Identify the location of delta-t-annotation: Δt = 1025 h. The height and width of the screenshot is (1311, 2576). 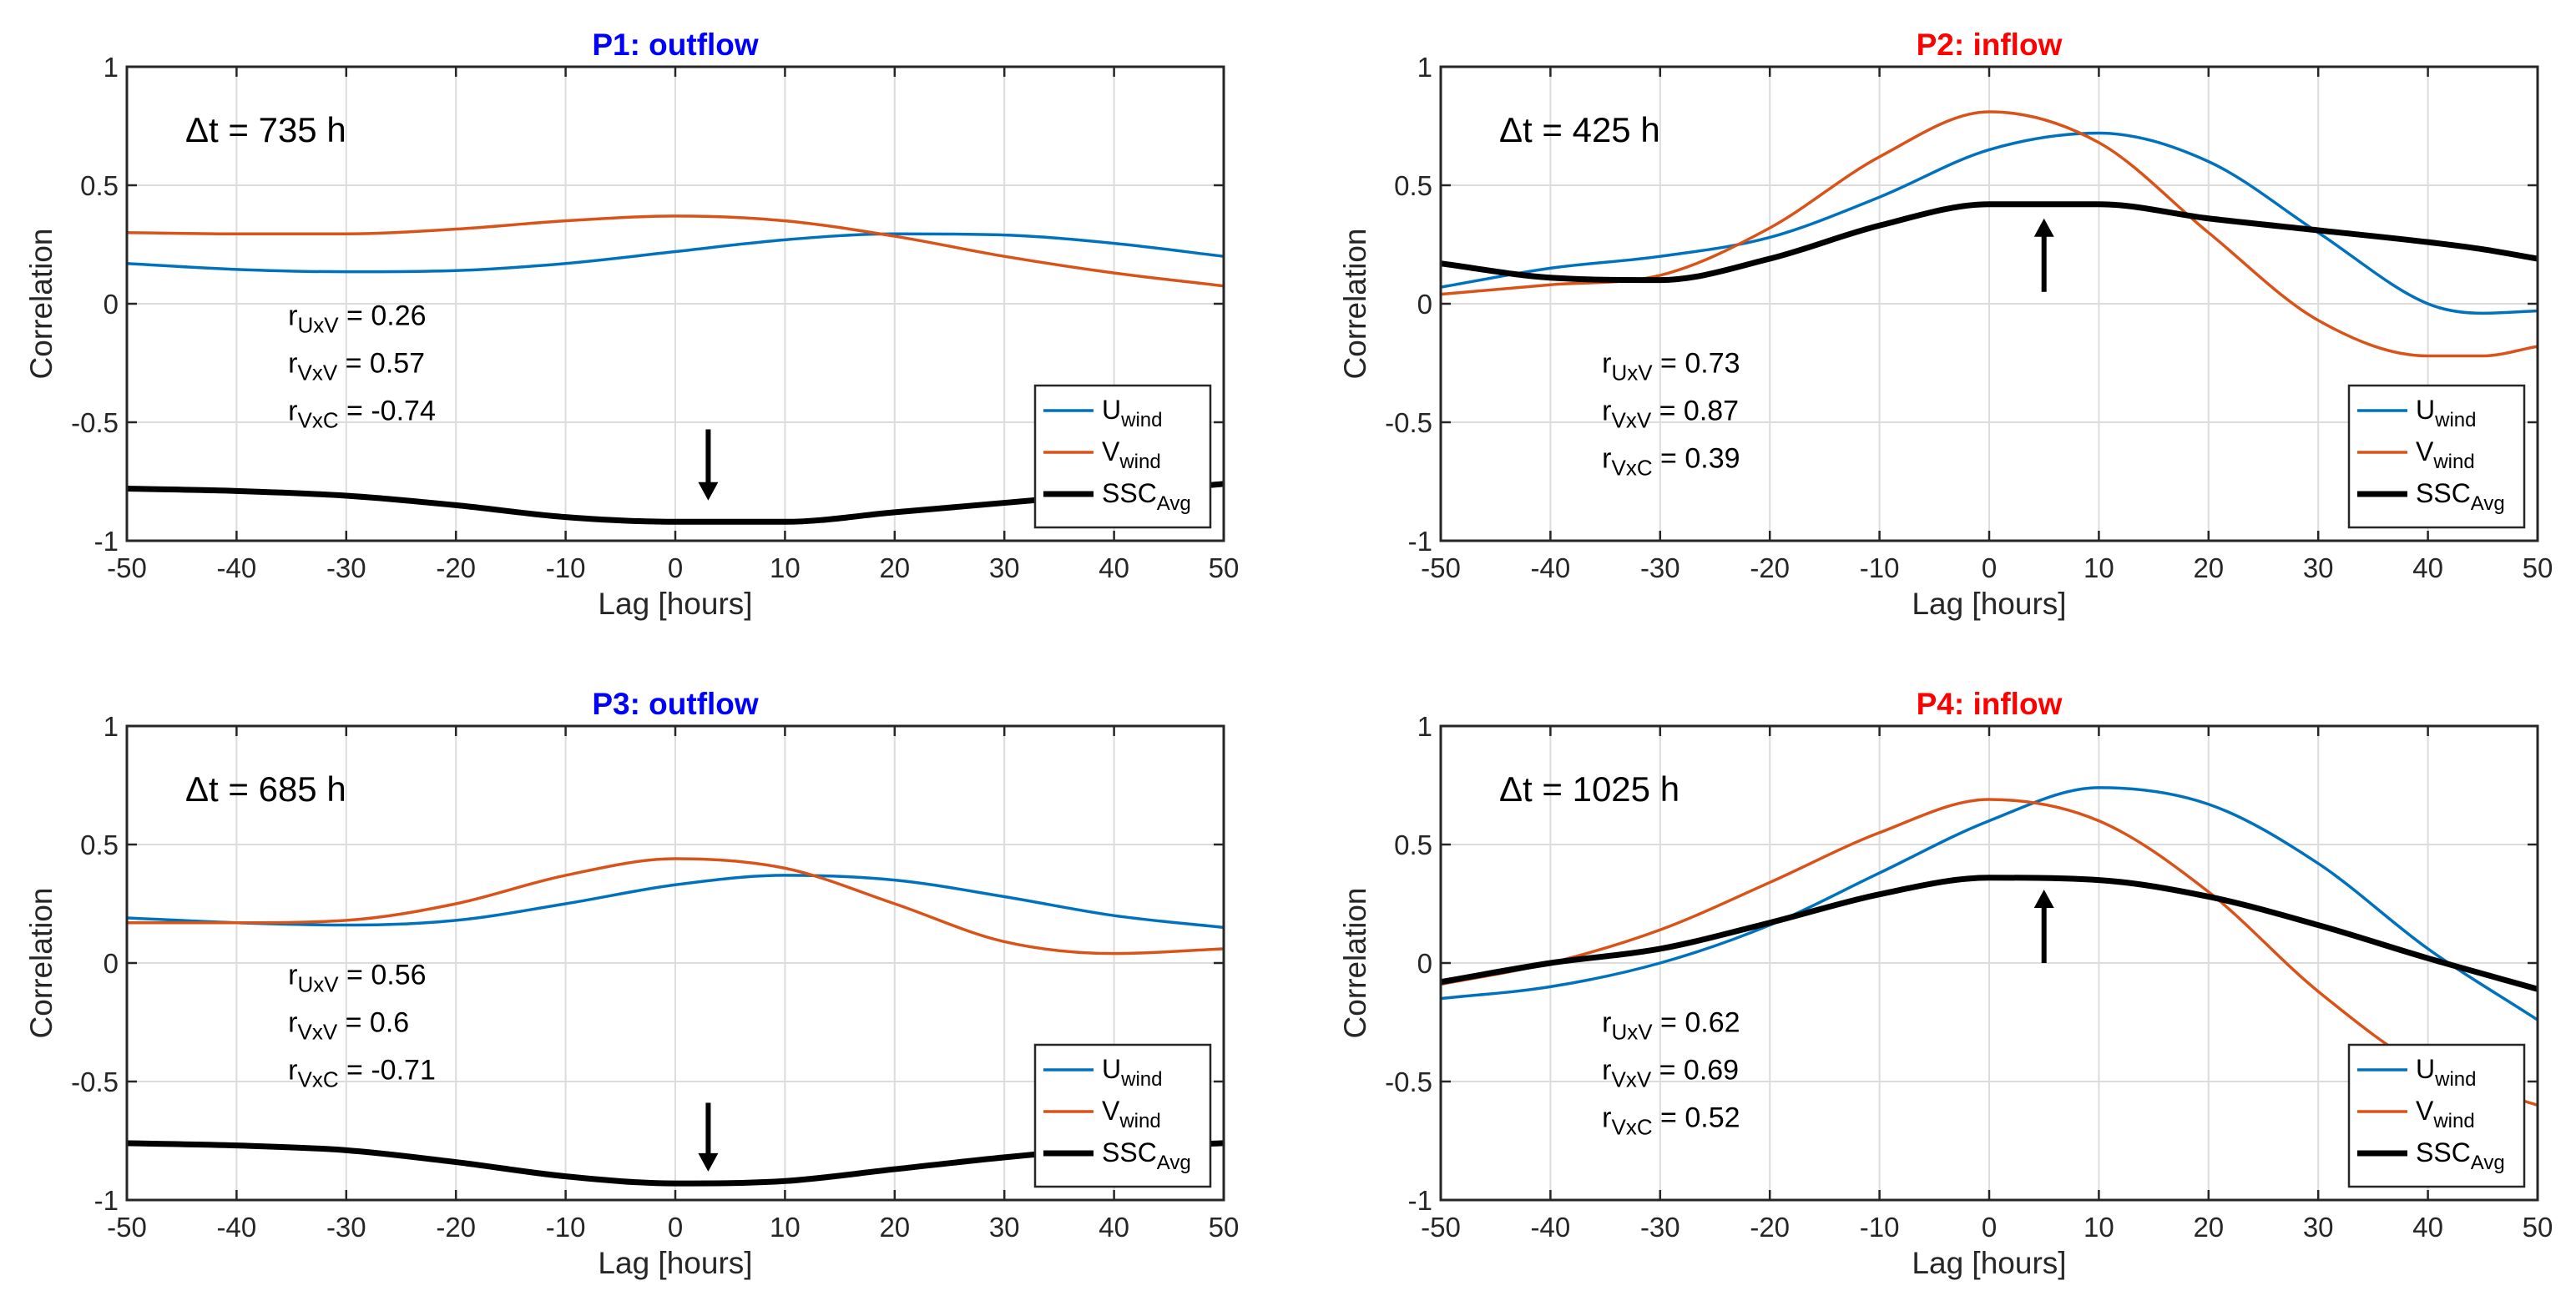
(1589, 789).